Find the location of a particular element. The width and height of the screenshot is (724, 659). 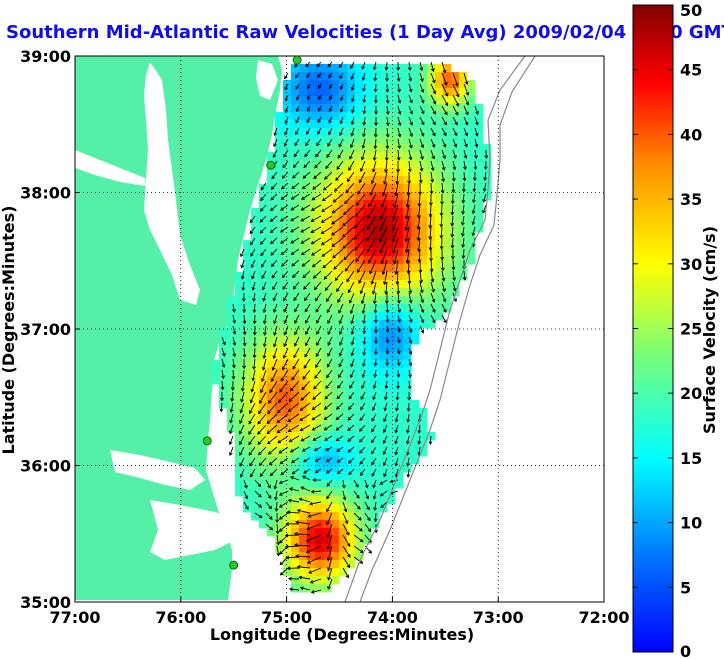

y-tick-label: 38:00 is located at coordinates (45, 193).